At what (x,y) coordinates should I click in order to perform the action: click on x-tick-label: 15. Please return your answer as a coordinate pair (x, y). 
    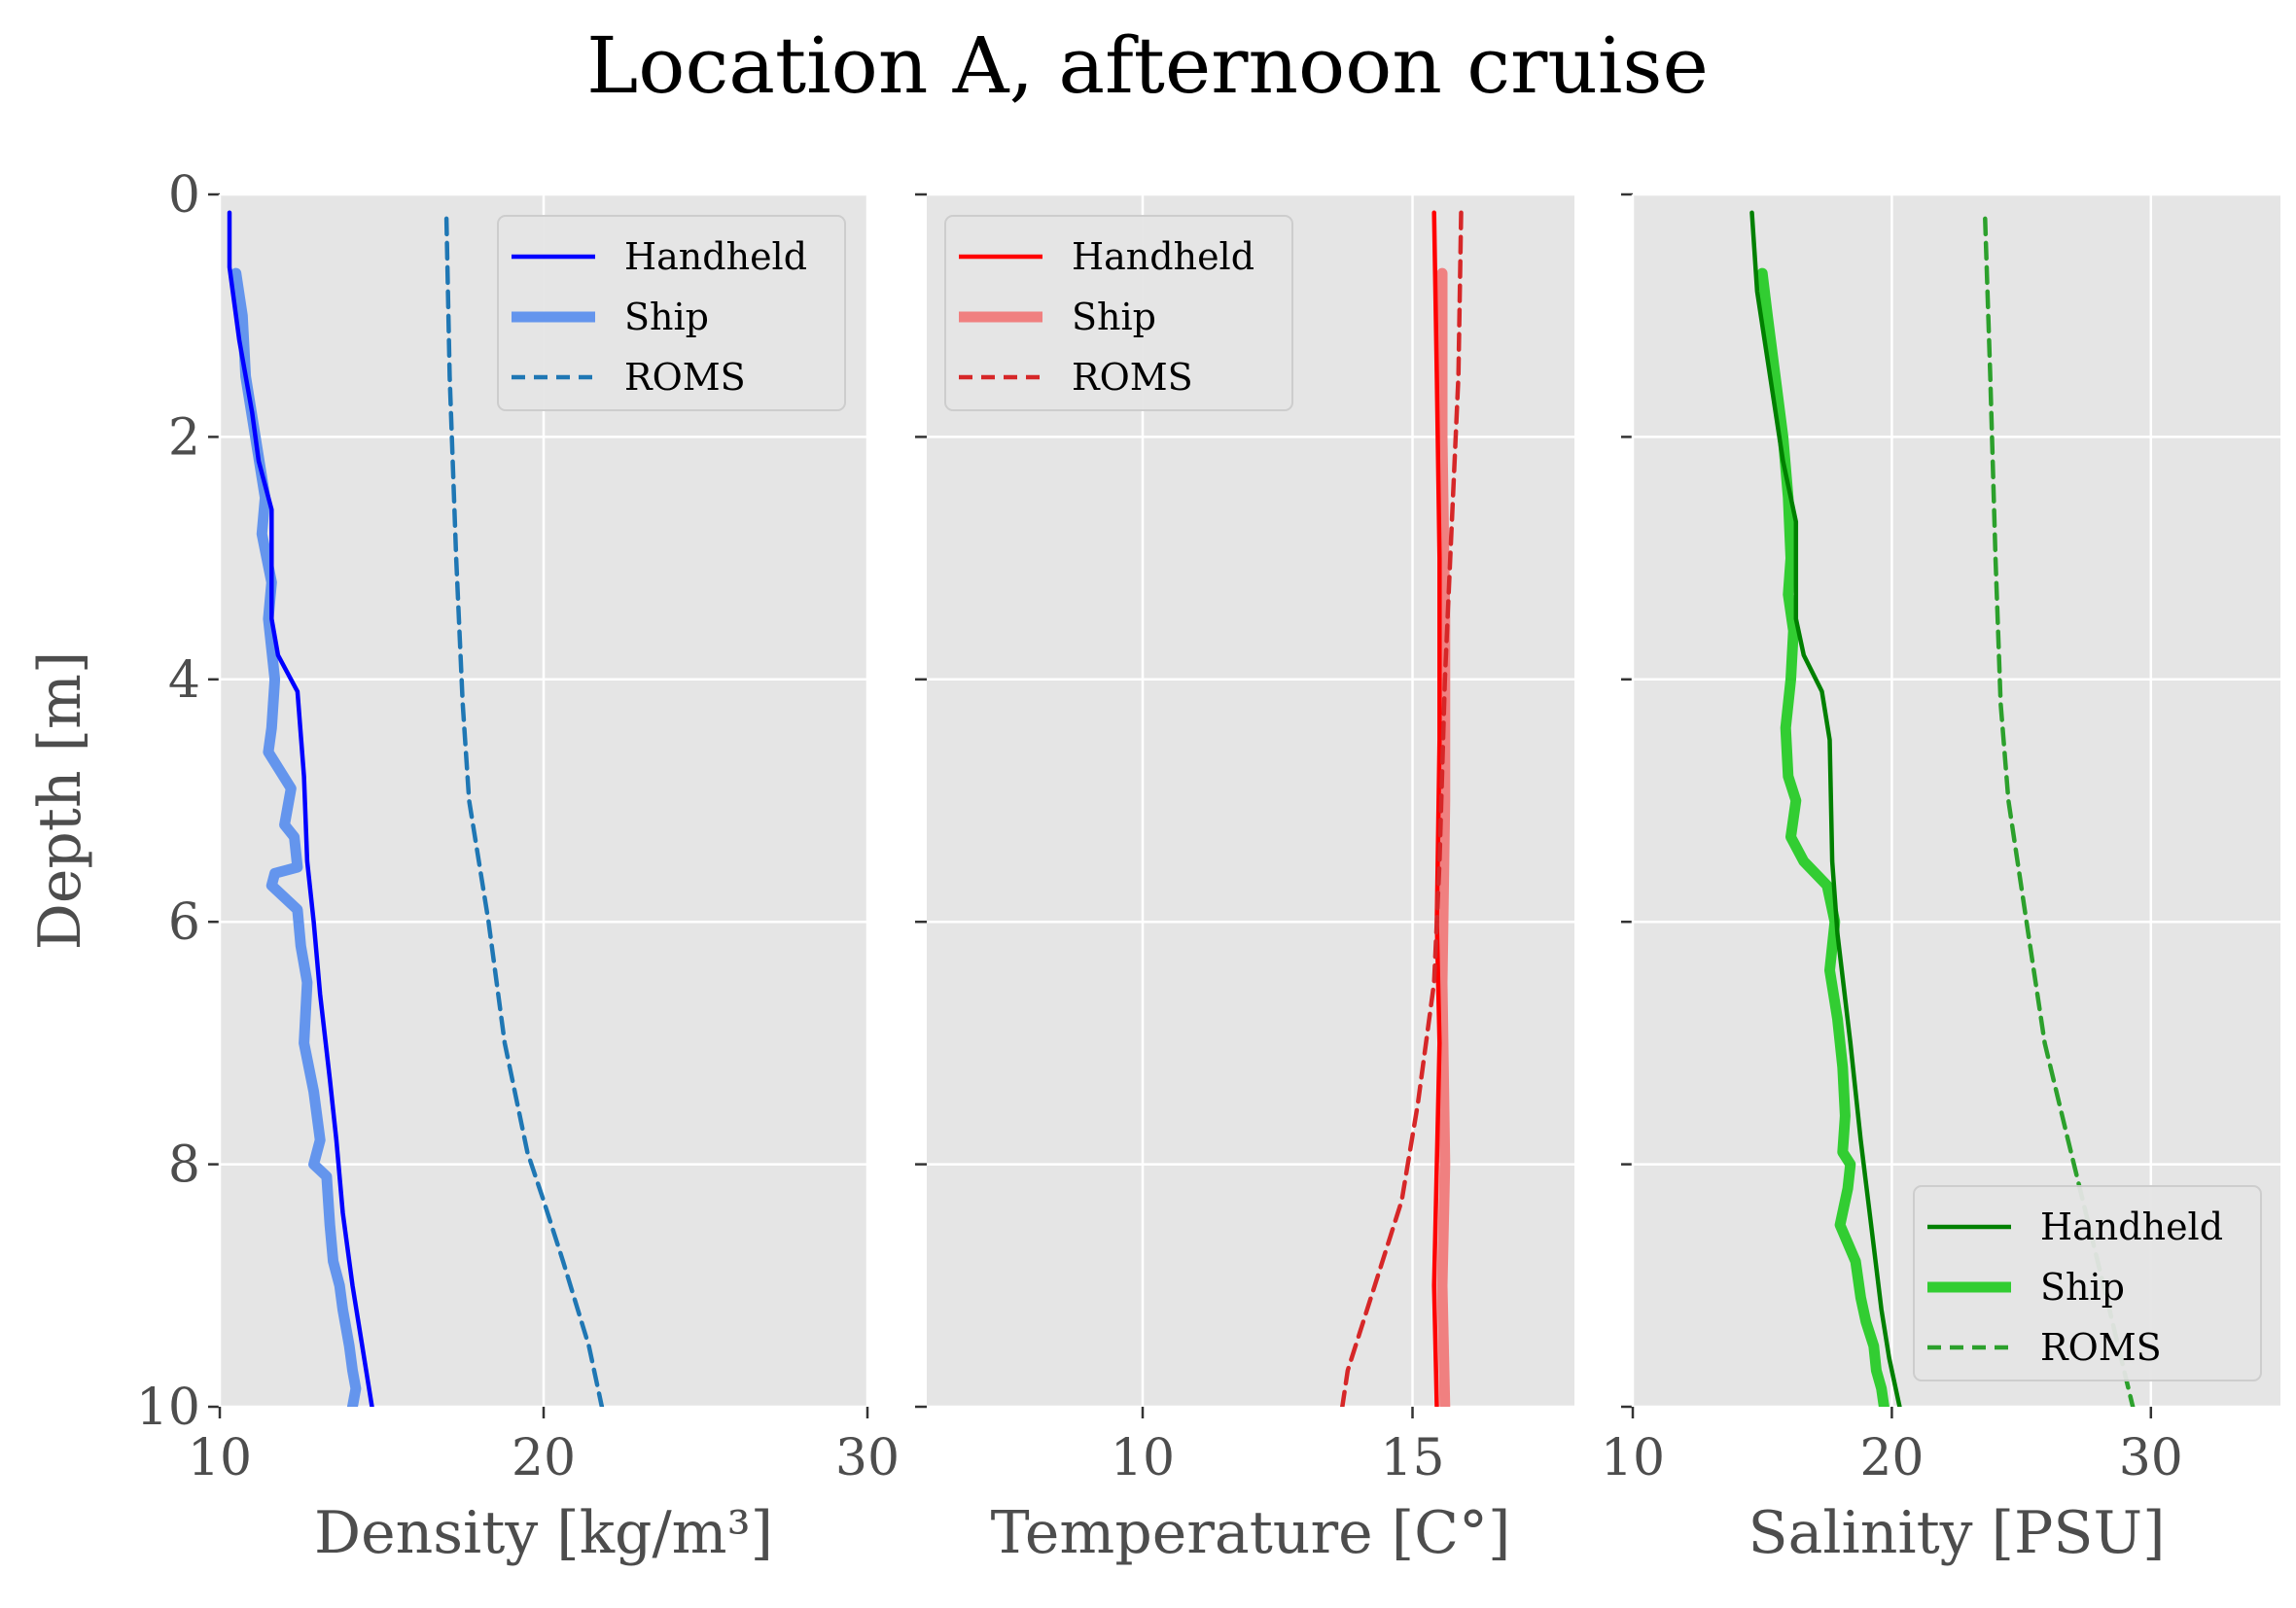
    Looking at the image, I should click on (1412, 1458).